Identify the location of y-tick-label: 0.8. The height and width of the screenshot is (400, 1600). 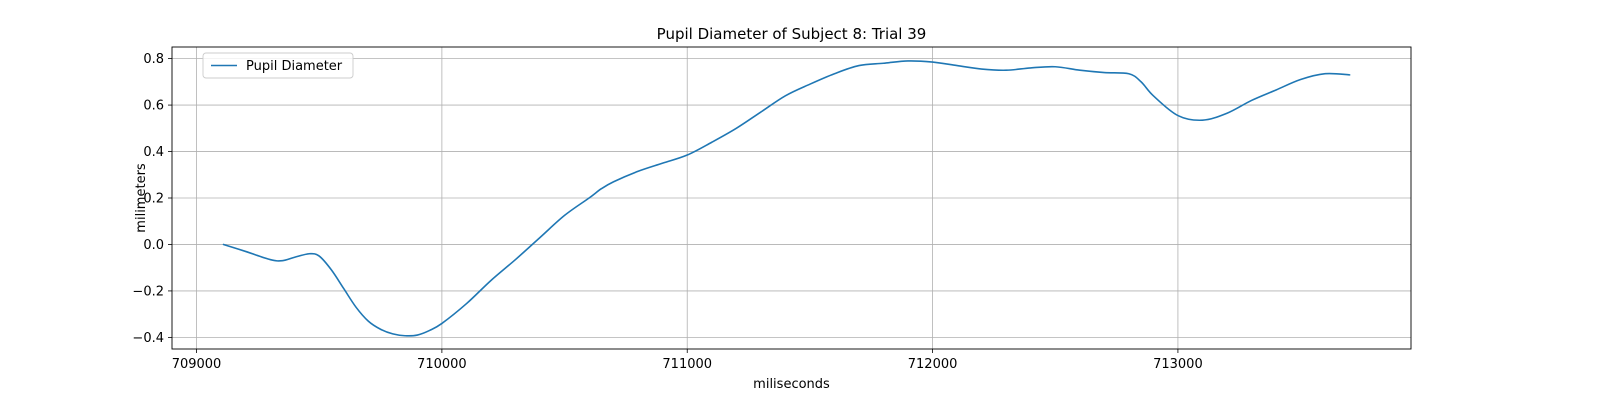
(153, 59).